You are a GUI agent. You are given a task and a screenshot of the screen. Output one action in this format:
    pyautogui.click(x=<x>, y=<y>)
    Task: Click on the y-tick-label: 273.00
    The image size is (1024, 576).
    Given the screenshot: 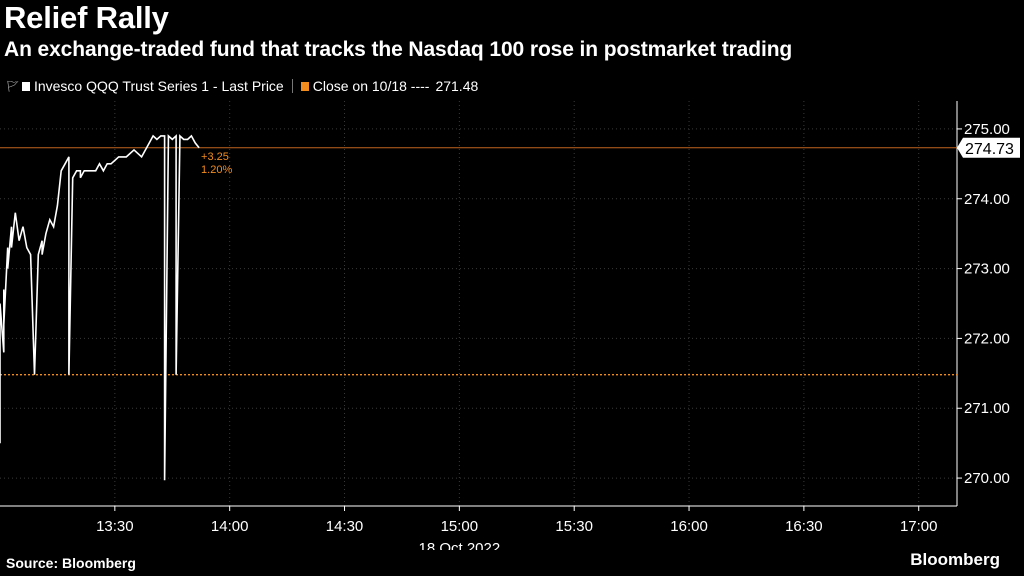 What is the action you would take?
    pyautogui.click(x=987, y=269)
    